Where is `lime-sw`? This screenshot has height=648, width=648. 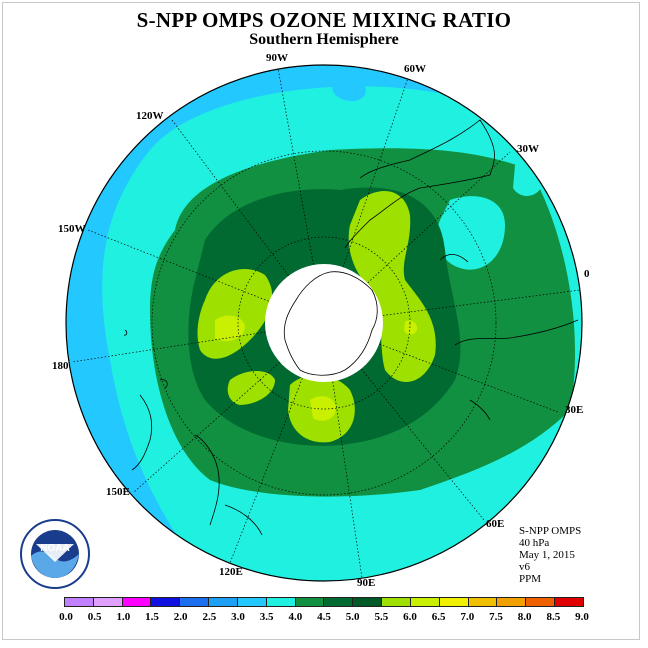 lime-sw is located at coordinates (251, 388).